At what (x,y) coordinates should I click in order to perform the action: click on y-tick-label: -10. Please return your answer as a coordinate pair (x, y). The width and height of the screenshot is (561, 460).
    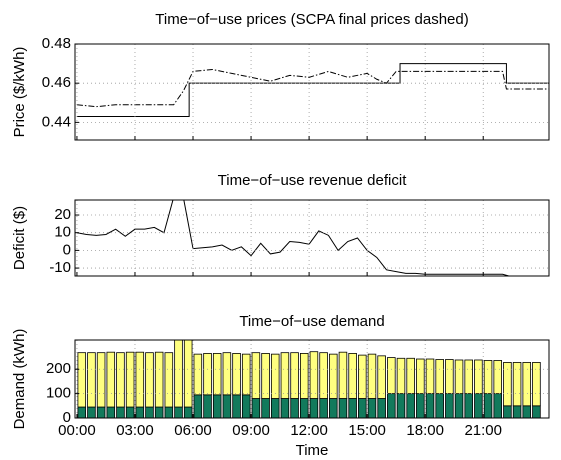
    Looking at the image, I should click on (60, 267).